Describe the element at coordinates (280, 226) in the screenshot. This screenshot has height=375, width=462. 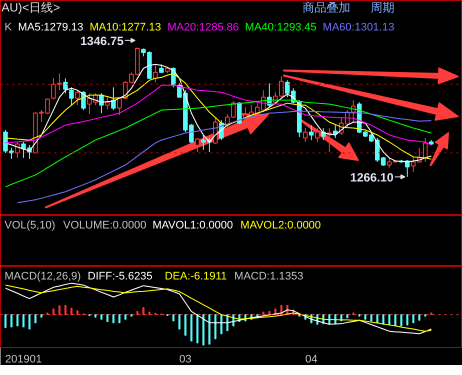
I see `text: MAVOL2:0.0000` at that location.